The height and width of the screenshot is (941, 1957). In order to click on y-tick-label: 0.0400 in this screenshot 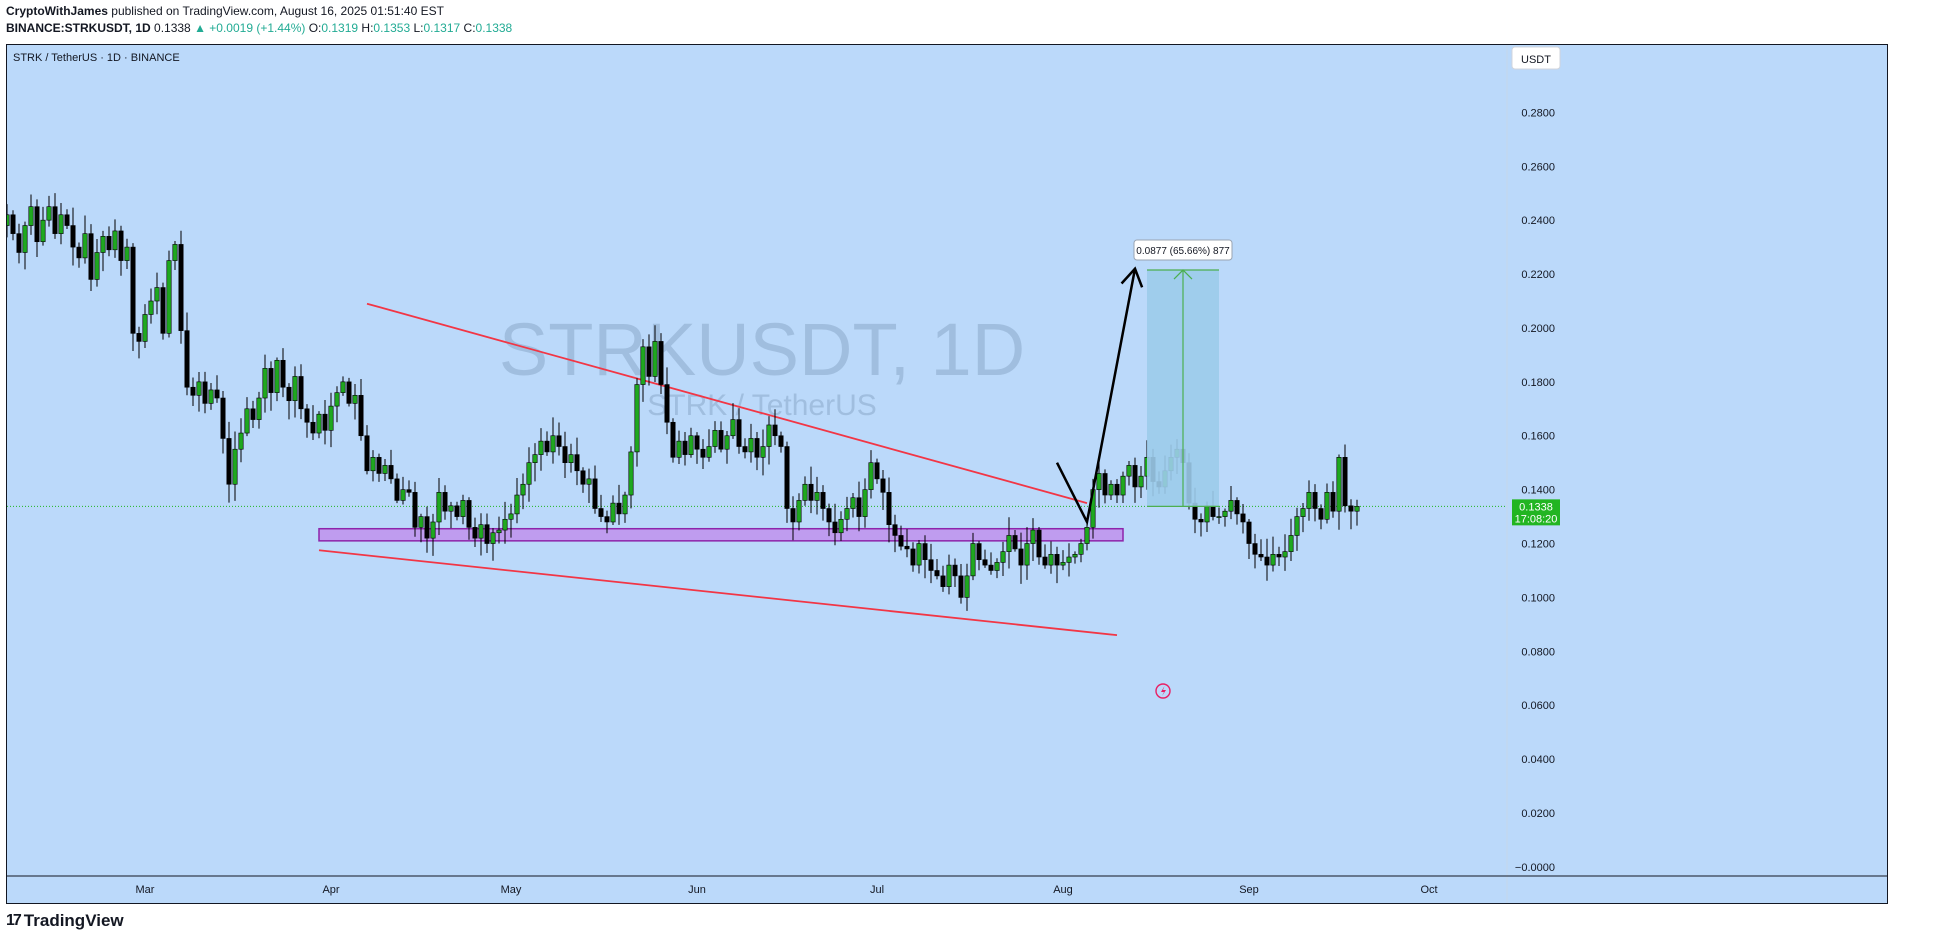, I will do `click(1538, 760)`.